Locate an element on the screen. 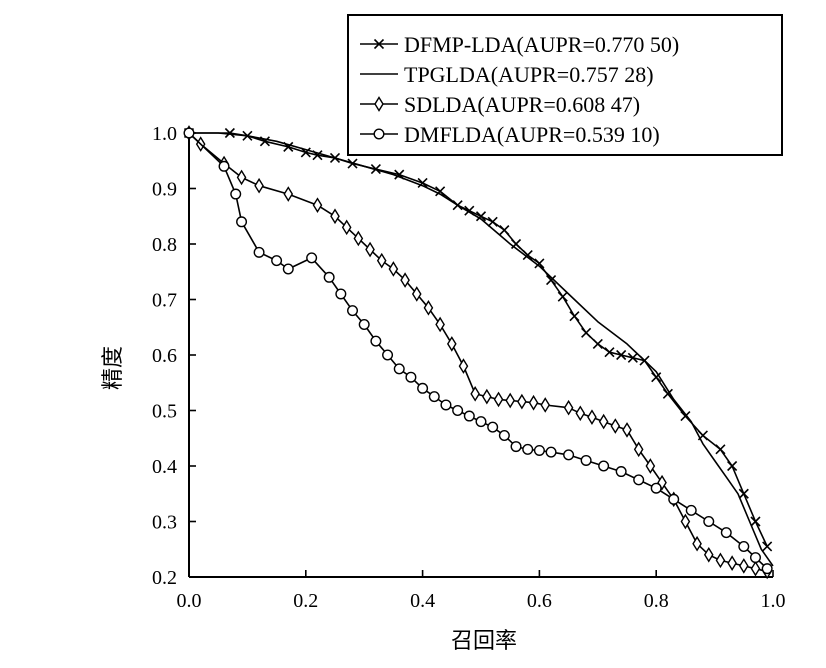 This screenshot has width=826, height=668. legend-entry-dmflda: DMFLDA(AUPR=0.539 10) is located at coordinates (510, 134).